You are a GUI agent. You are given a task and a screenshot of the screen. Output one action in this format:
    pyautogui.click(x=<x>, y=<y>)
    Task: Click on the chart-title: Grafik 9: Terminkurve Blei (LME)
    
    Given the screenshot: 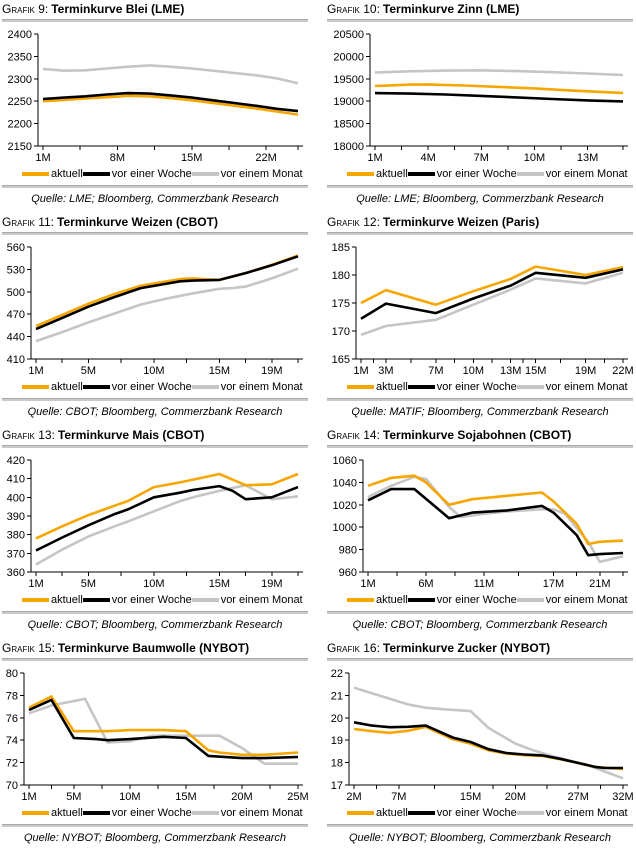 What is the action you would take?
    pyautogui.click(x=155, y=9)
    